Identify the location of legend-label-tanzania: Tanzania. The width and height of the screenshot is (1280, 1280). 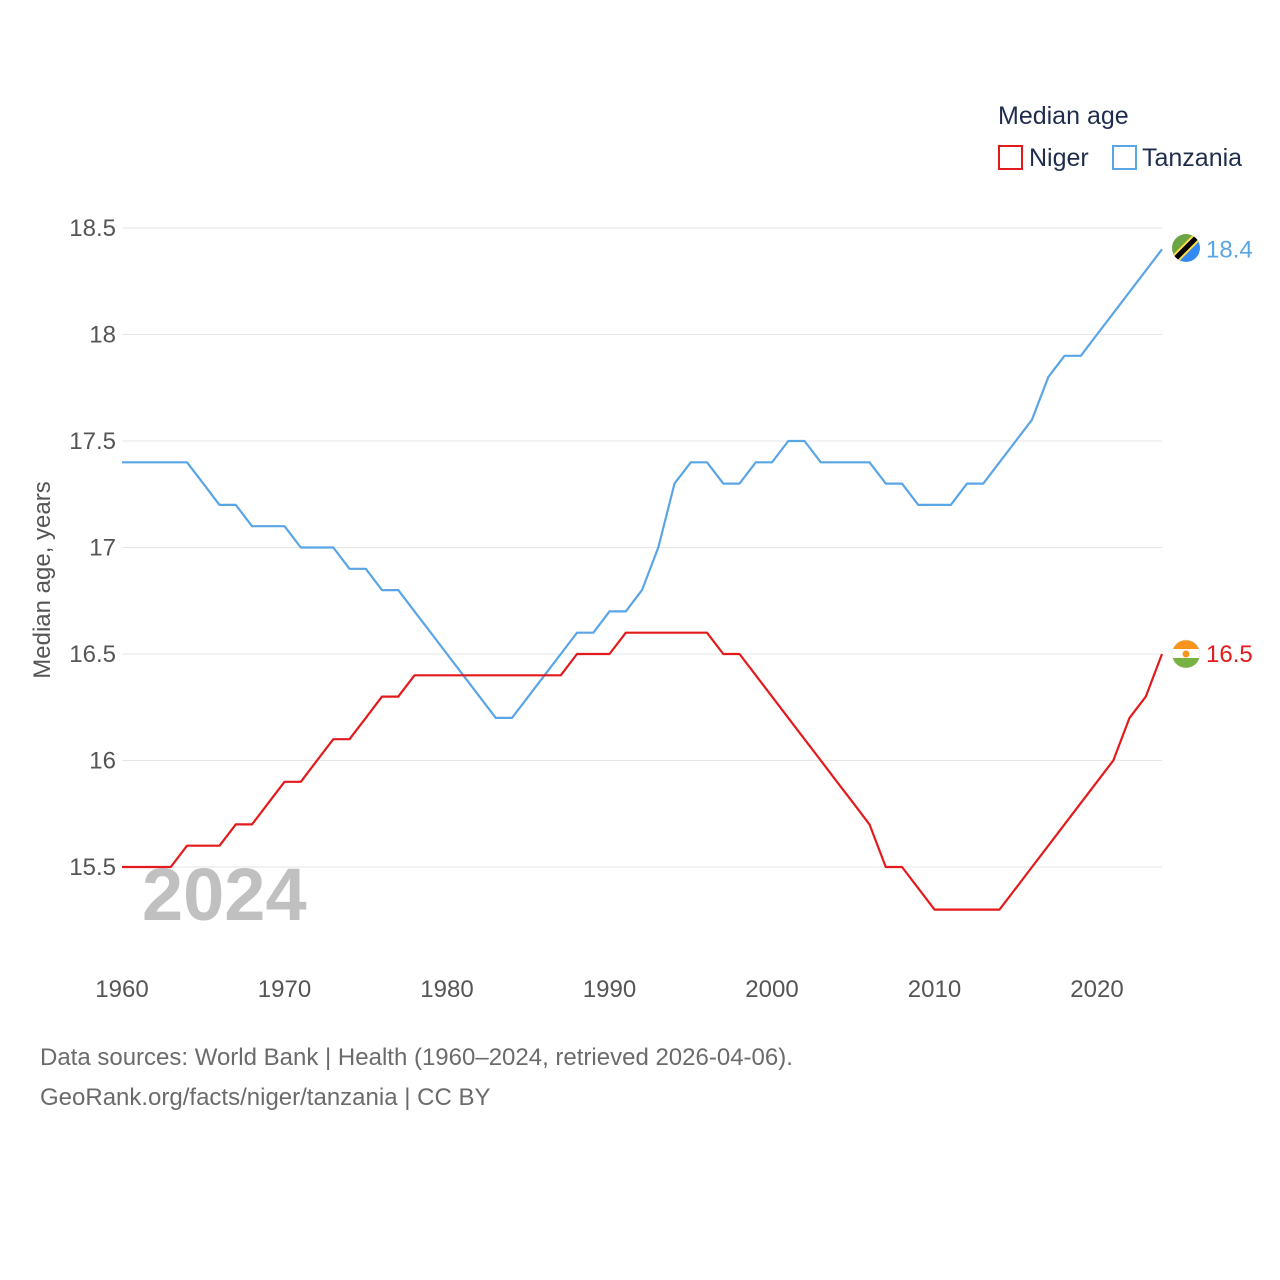
(1192, 158).